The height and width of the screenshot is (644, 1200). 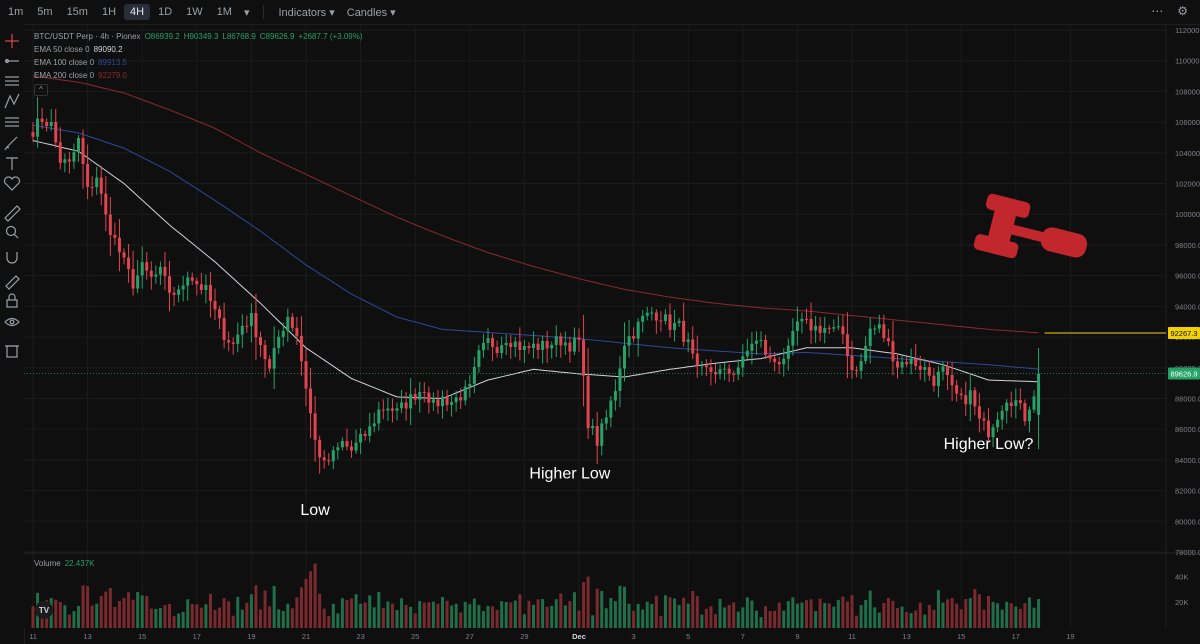 What do you see at coordinates (198, 49) in the screenshot?
I see `ema50-row: EMA 50 close 0 89090.2` at bounding box center [198, 49].